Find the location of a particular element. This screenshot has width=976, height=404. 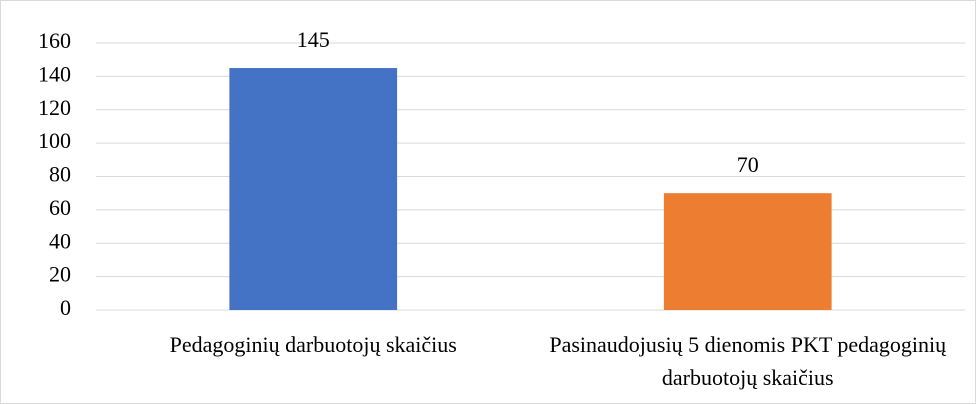

y-tick-label: 160 is located at coordinates (54, 40).